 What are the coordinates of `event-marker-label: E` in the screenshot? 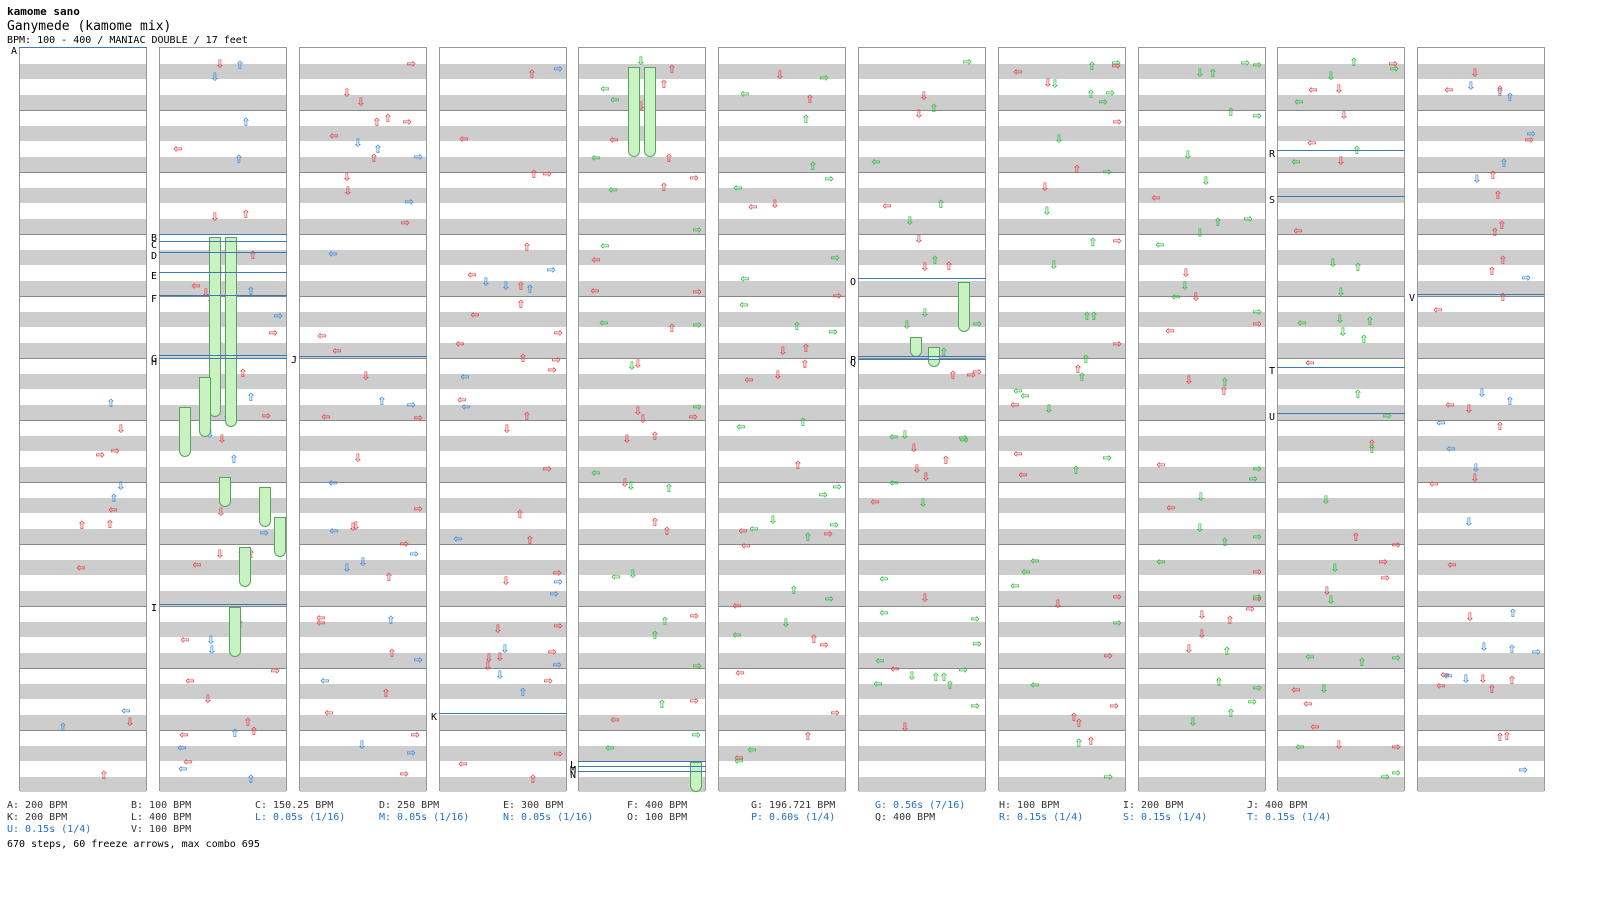 It's located at (154, 276).